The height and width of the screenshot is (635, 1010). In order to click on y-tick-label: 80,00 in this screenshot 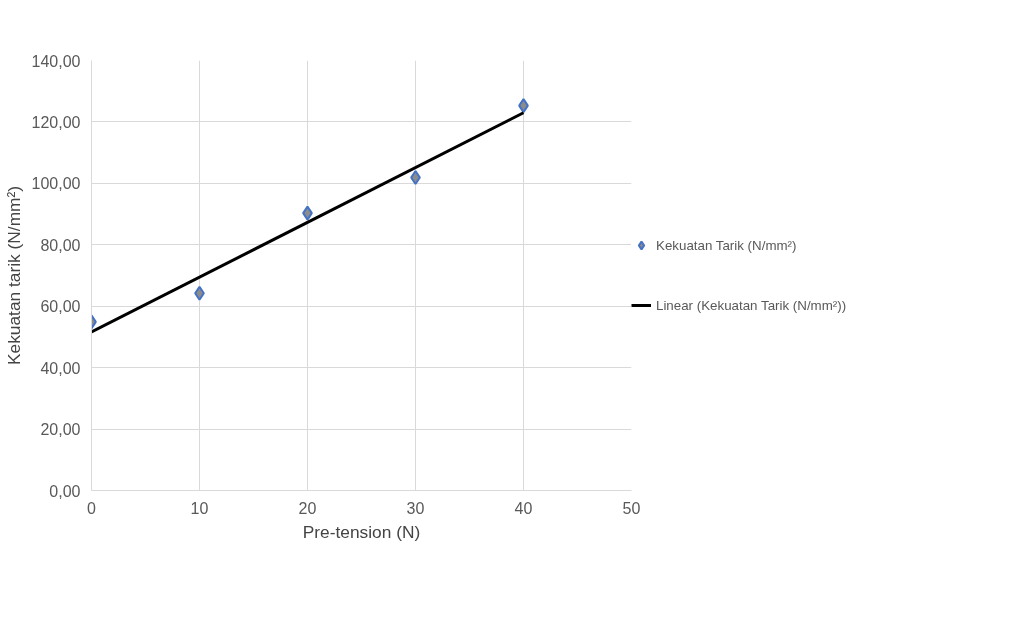, I will do `click(60, 245)`.